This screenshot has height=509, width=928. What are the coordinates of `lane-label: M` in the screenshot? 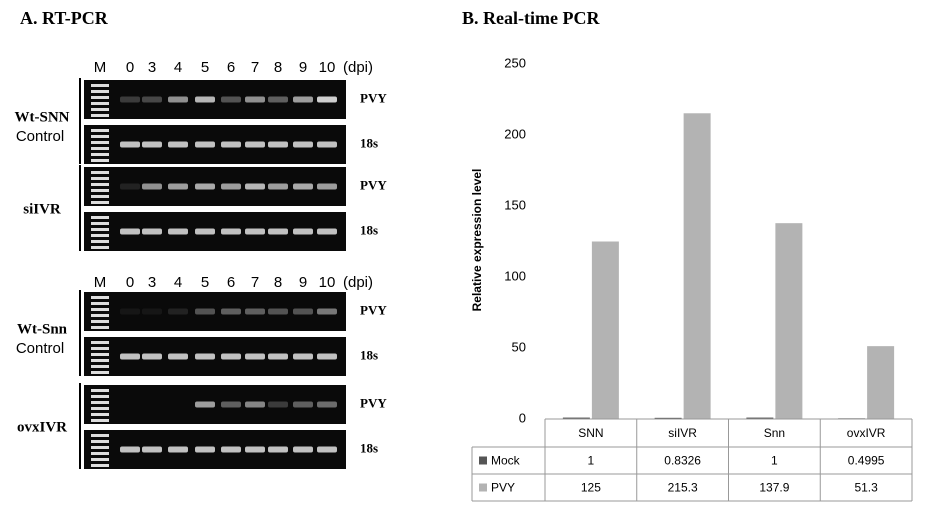 It's located at (100, 67).